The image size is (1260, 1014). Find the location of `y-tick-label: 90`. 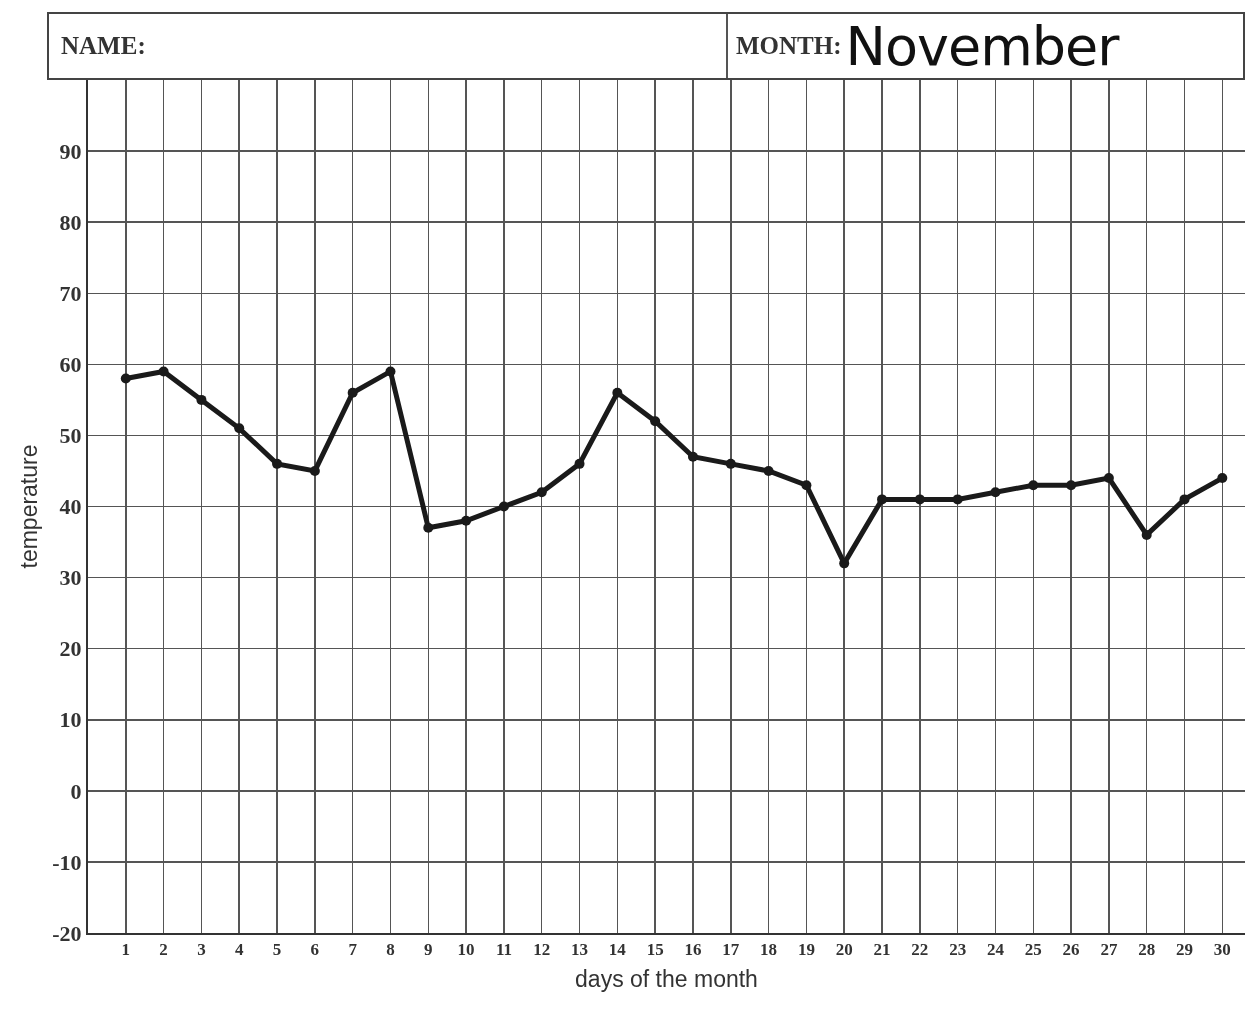

y-tick-label: 90 is located at coordinates (70, 151).